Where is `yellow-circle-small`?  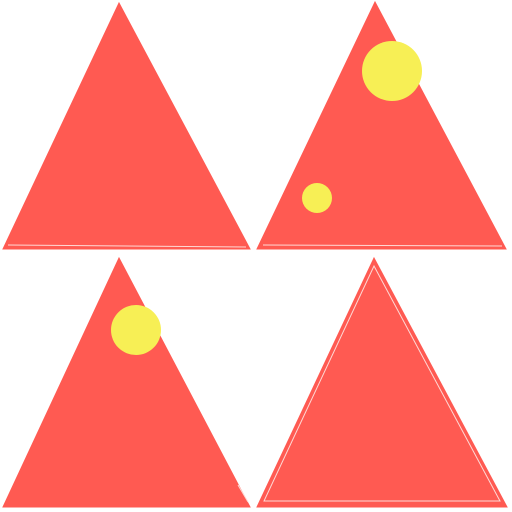
yellow-circle-small is located at coordinates (317, 198).